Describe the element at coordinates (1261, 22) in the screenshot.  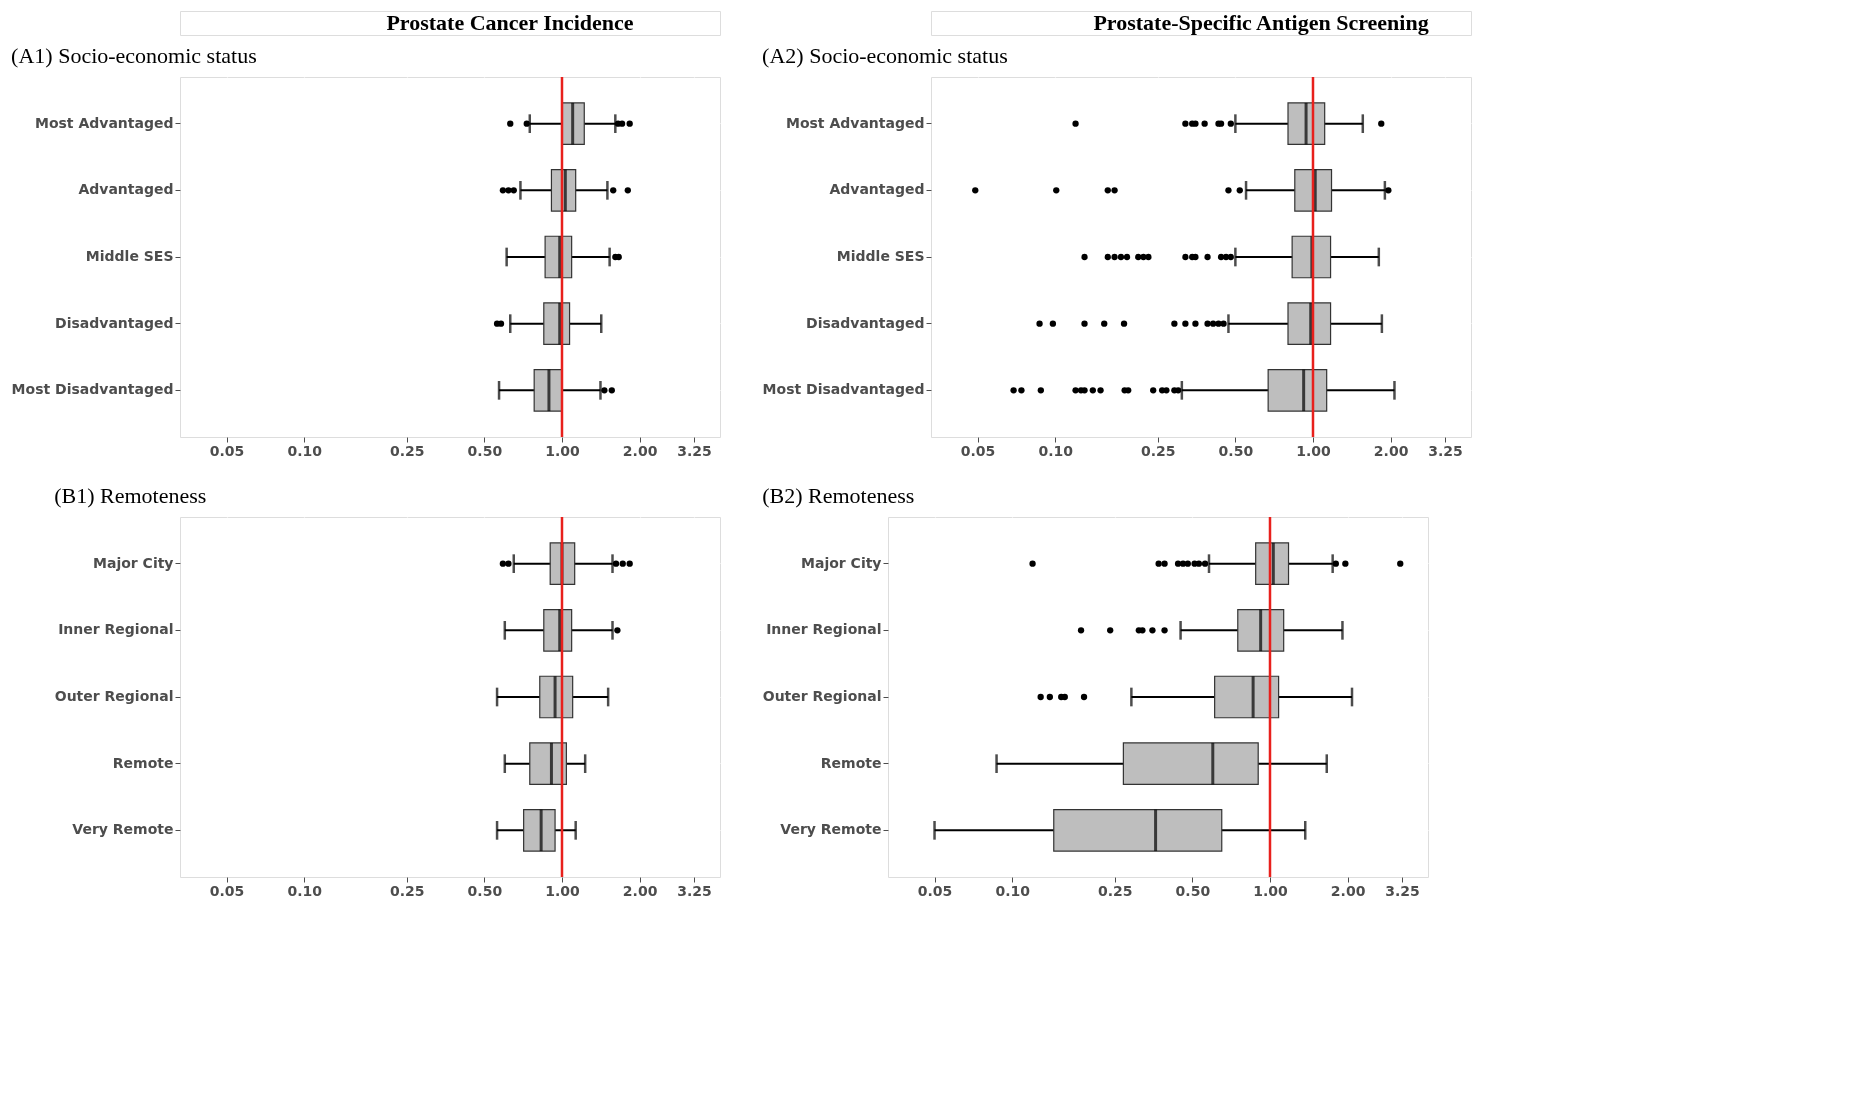
I see `text: Prostate-Specific Antigen Screening` at that location.